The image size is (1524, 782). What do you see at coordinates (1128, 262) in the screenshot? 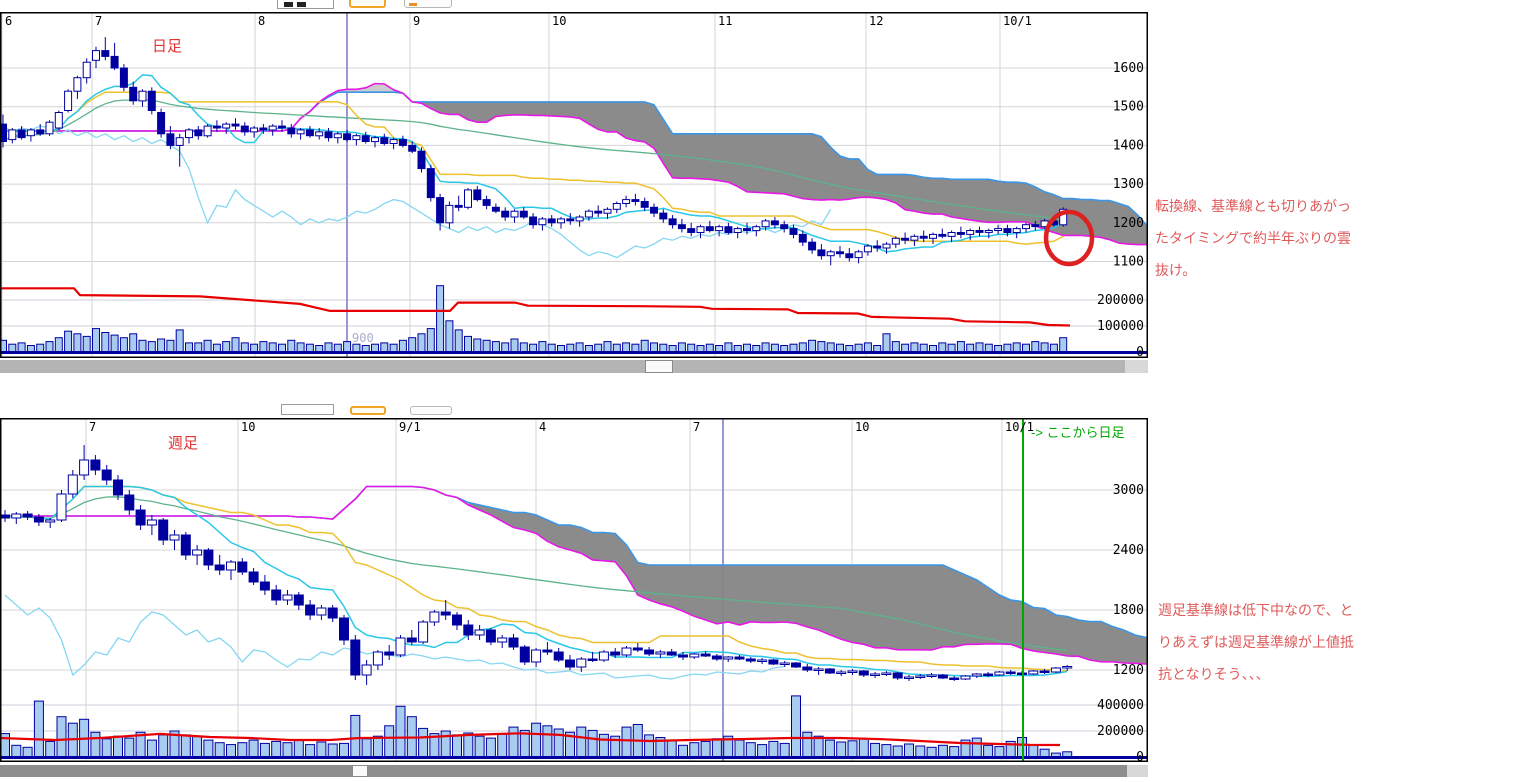
I see `svg-text: 1100` at bounding box center [1128, 262].